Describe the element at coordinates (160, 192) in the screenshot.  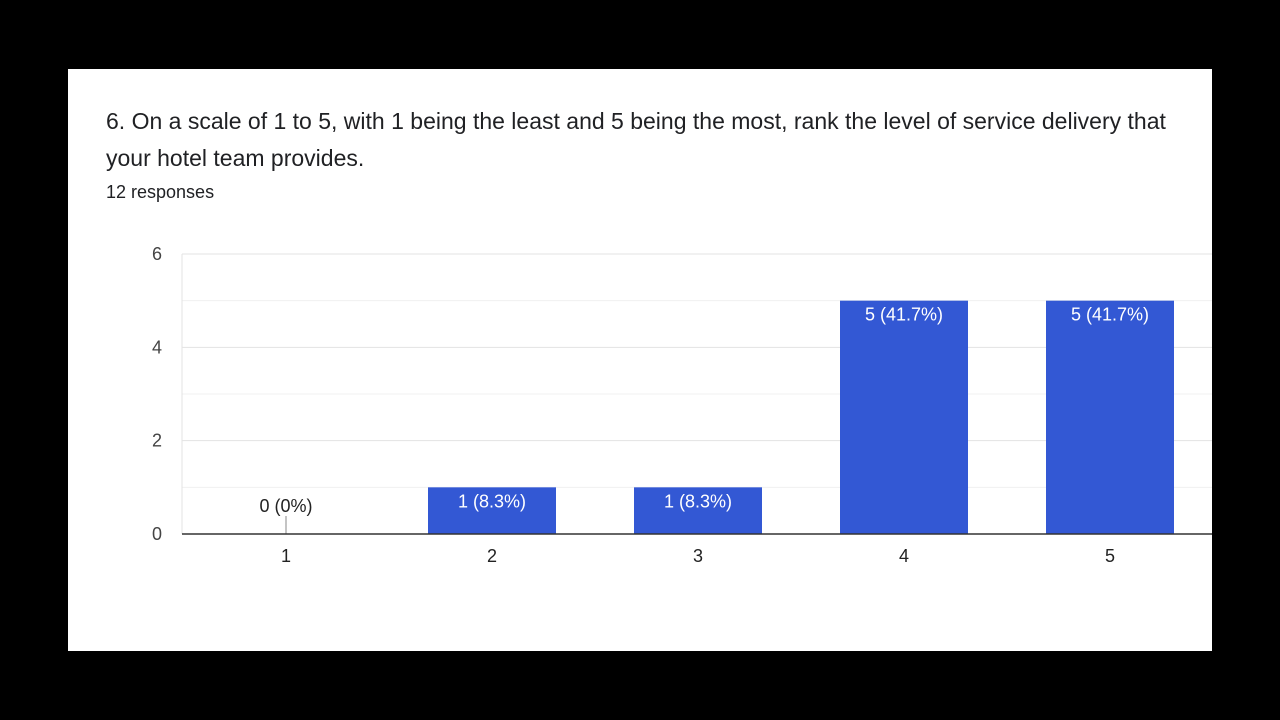
I see `response-count: 12 responses` at that location.